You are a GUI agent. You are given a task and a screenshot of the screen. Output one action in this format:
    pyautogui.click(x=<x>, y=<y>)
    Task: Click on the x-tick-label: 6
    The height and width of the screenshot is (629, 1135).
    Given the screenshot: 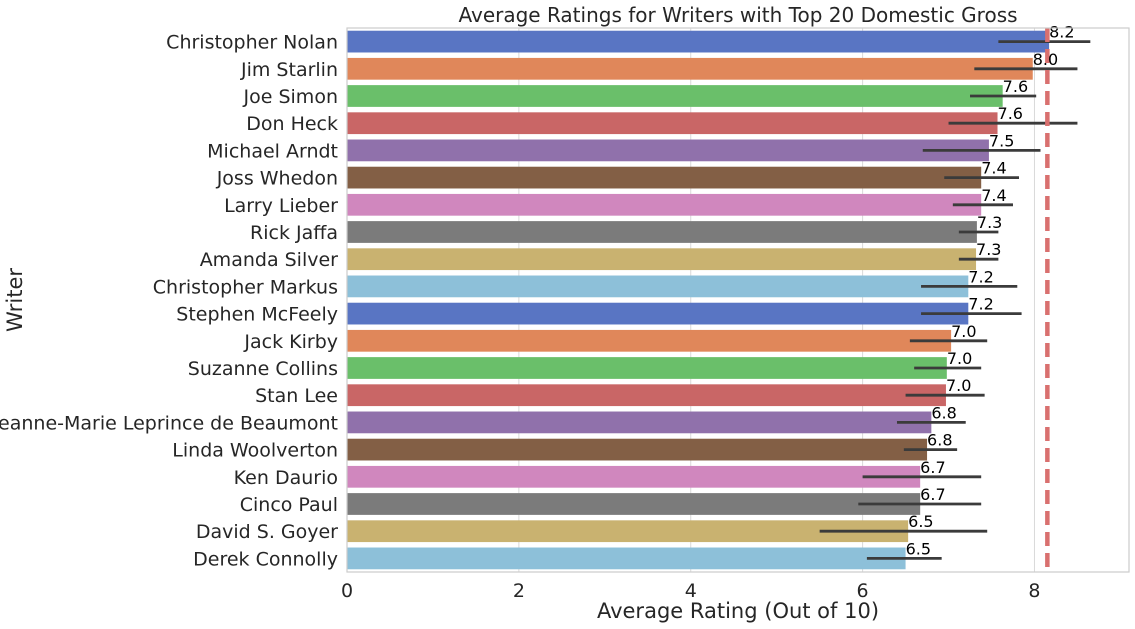 What is the action you would take?
    pyautogui.click(x=863, y=591)
    